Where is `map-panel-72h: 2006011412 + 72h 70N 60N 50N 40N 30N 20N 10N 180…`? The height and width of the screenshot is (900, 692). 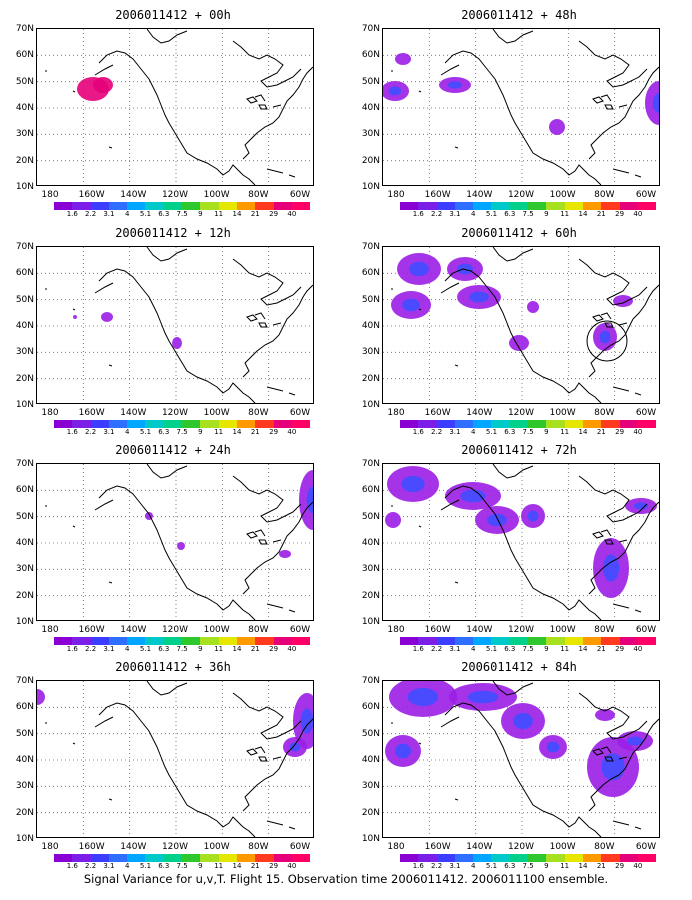
map-panel-72h: 2006011412 + 72h 70N 60N 50N 40N 30N 20N 10N 180… is located at coordinates (519, 544).